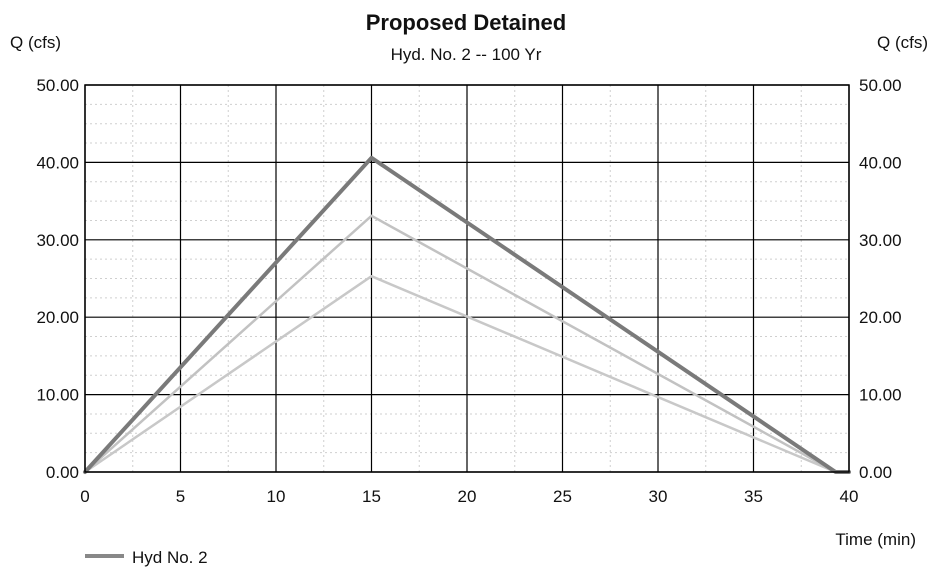 Image resolution: width=937 pixels, height=579 pixels. I want to click on y-axis-label-left: Q (cfs), so click(35, 42).